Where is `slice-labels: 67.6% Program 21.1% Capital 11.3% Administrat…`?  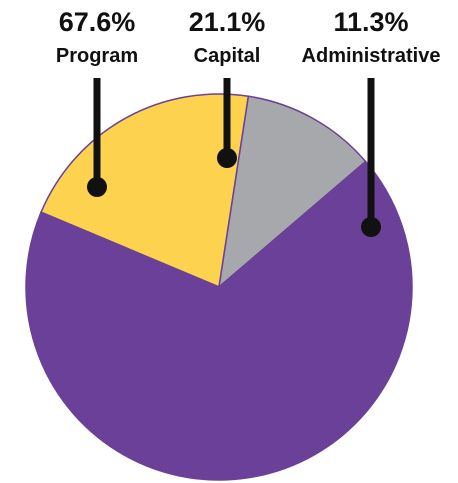
slice-labels: 67.6% Program 21.1% Capital 11.3% Administrat… is located at coordinates (248, 37).